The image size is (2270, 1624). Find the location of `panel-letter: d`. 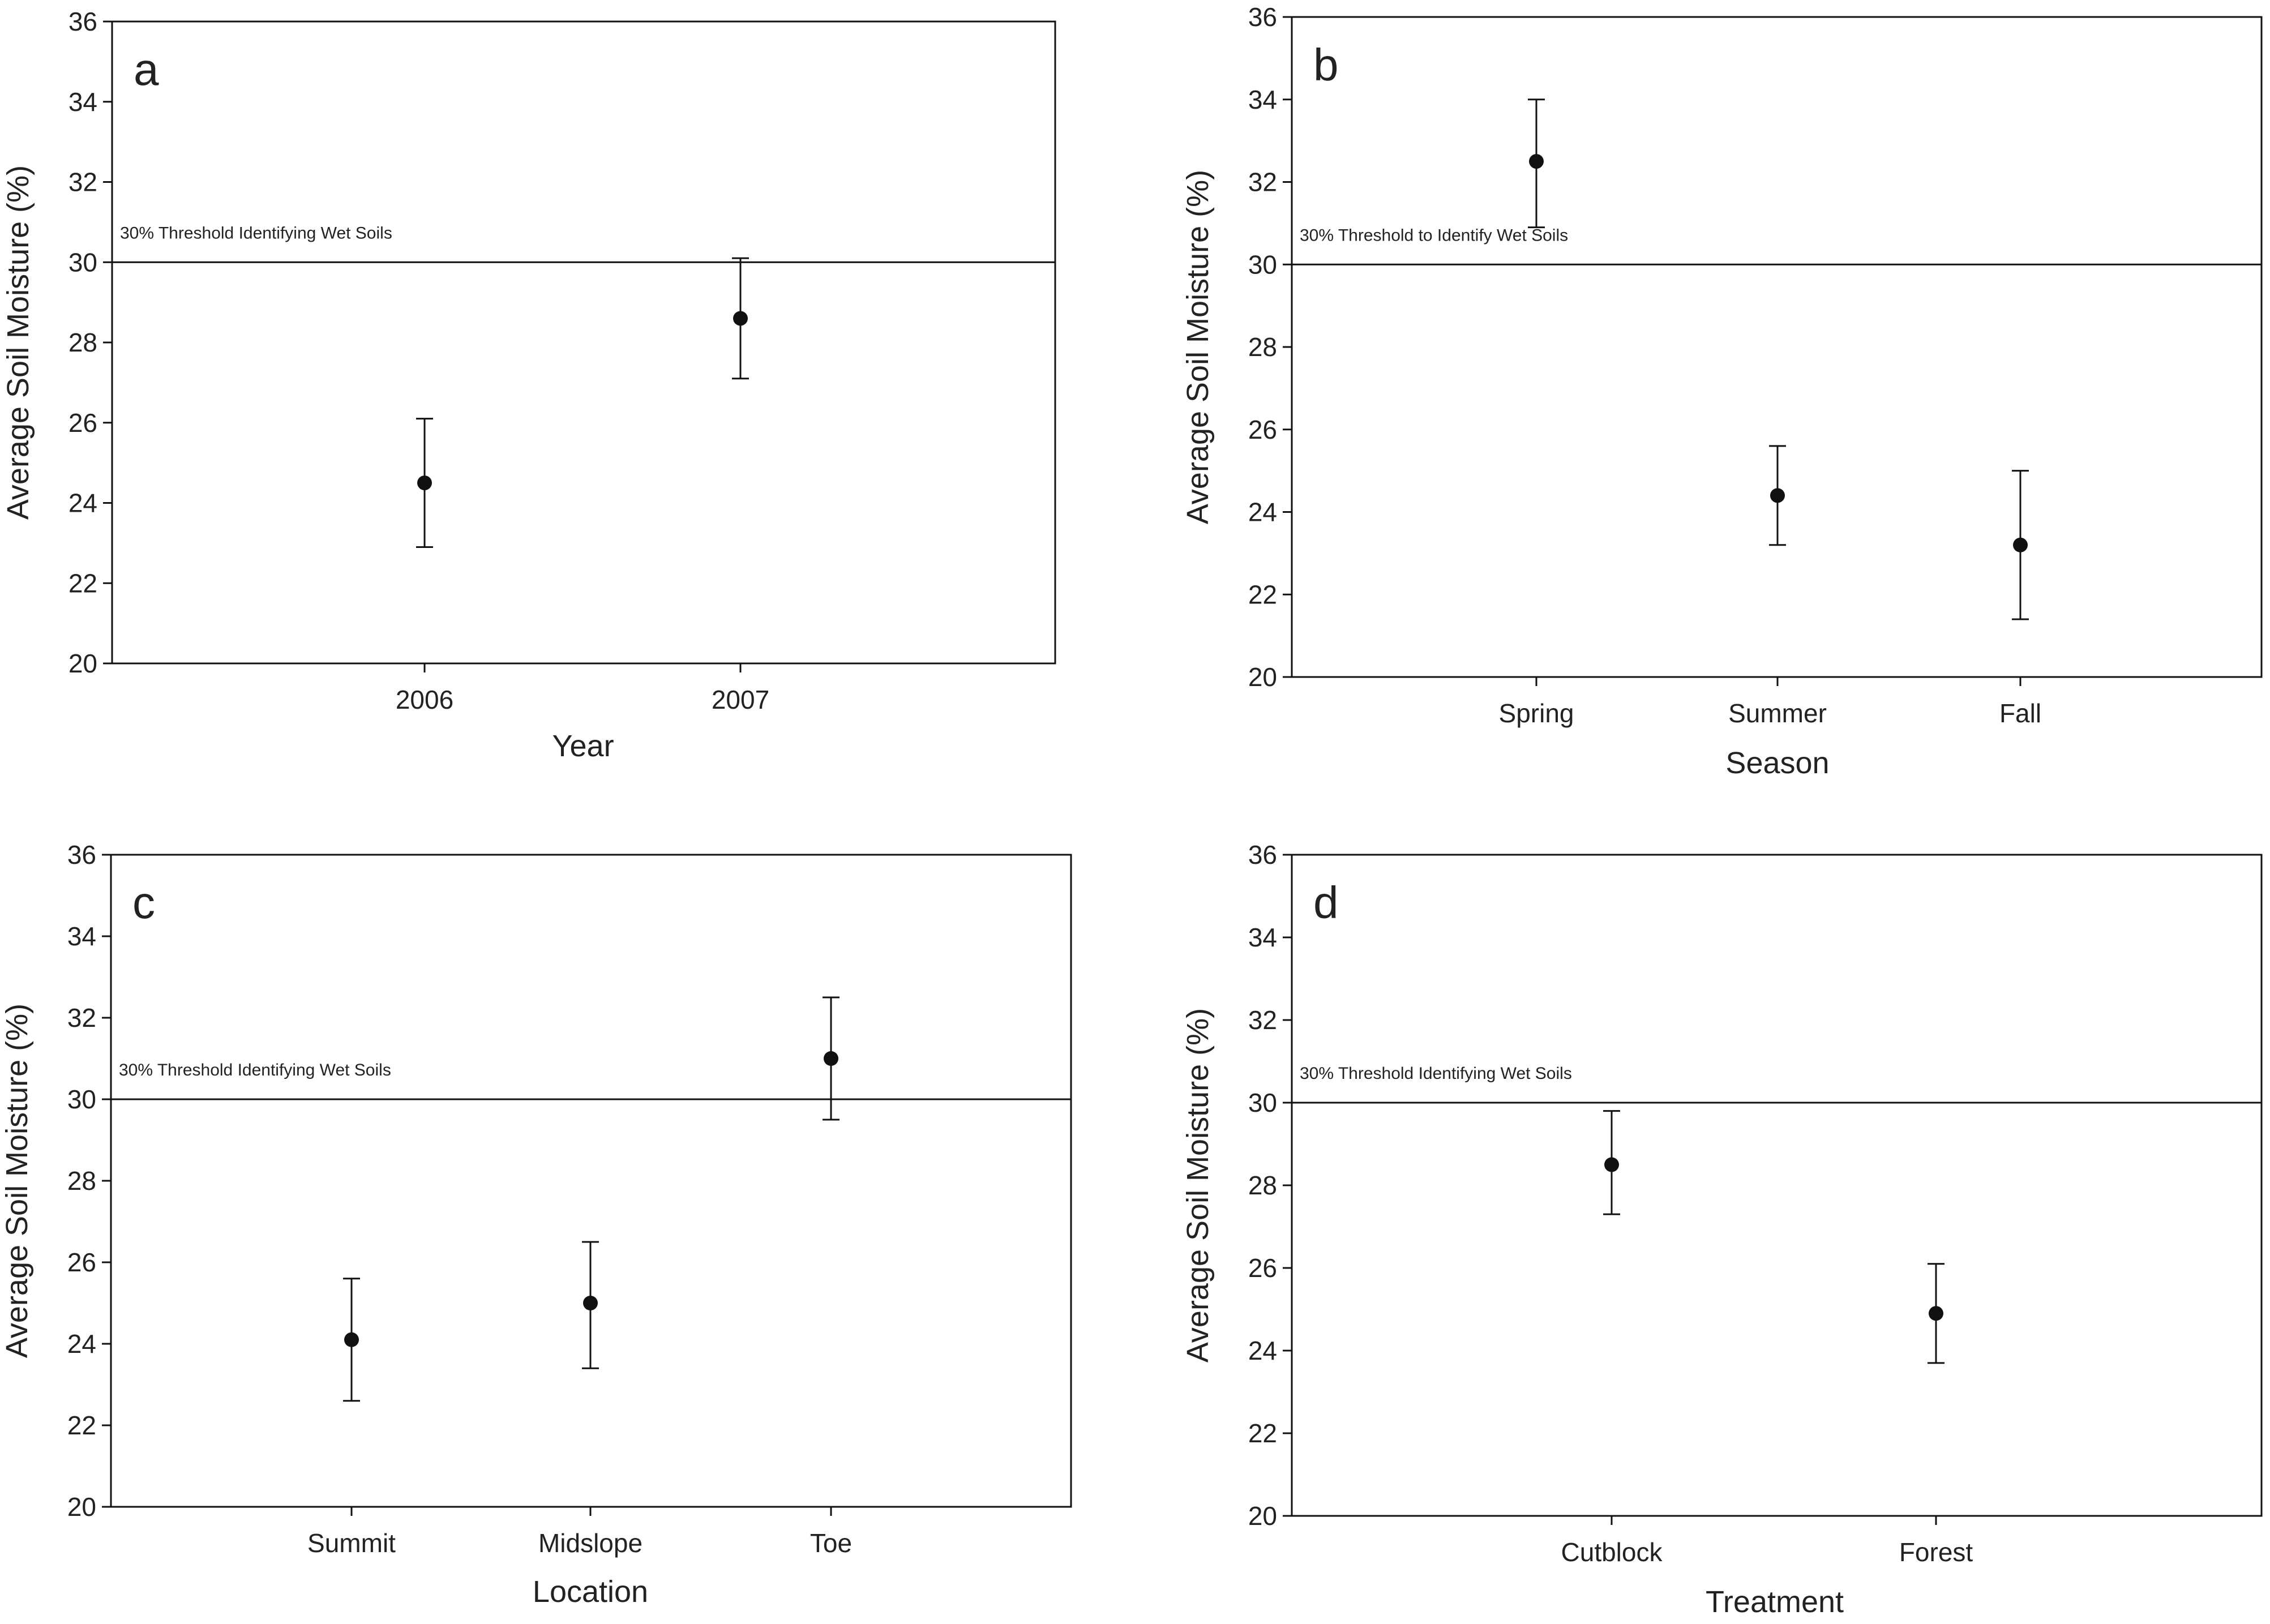

panel-letter: d is located at coordinates (1326, 902).